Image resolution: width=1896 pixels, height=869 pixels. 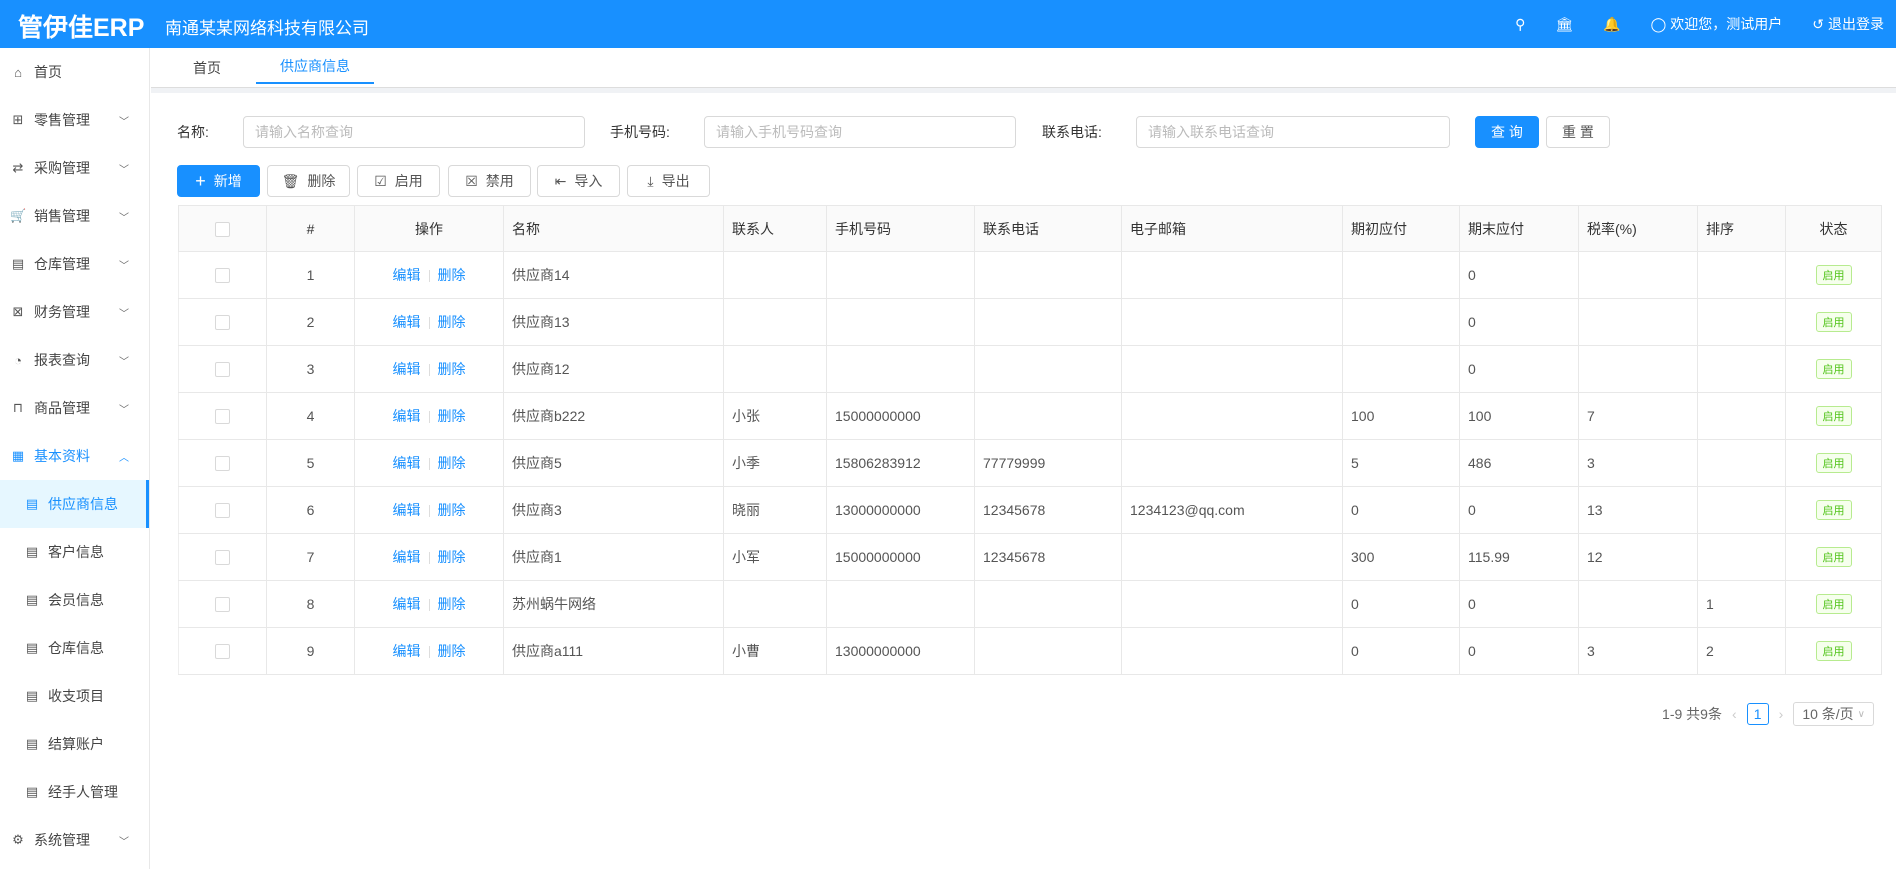 I want to click on sidebar-item: ⇄ 采购管理 ﹀, so click(x=74, y=168).